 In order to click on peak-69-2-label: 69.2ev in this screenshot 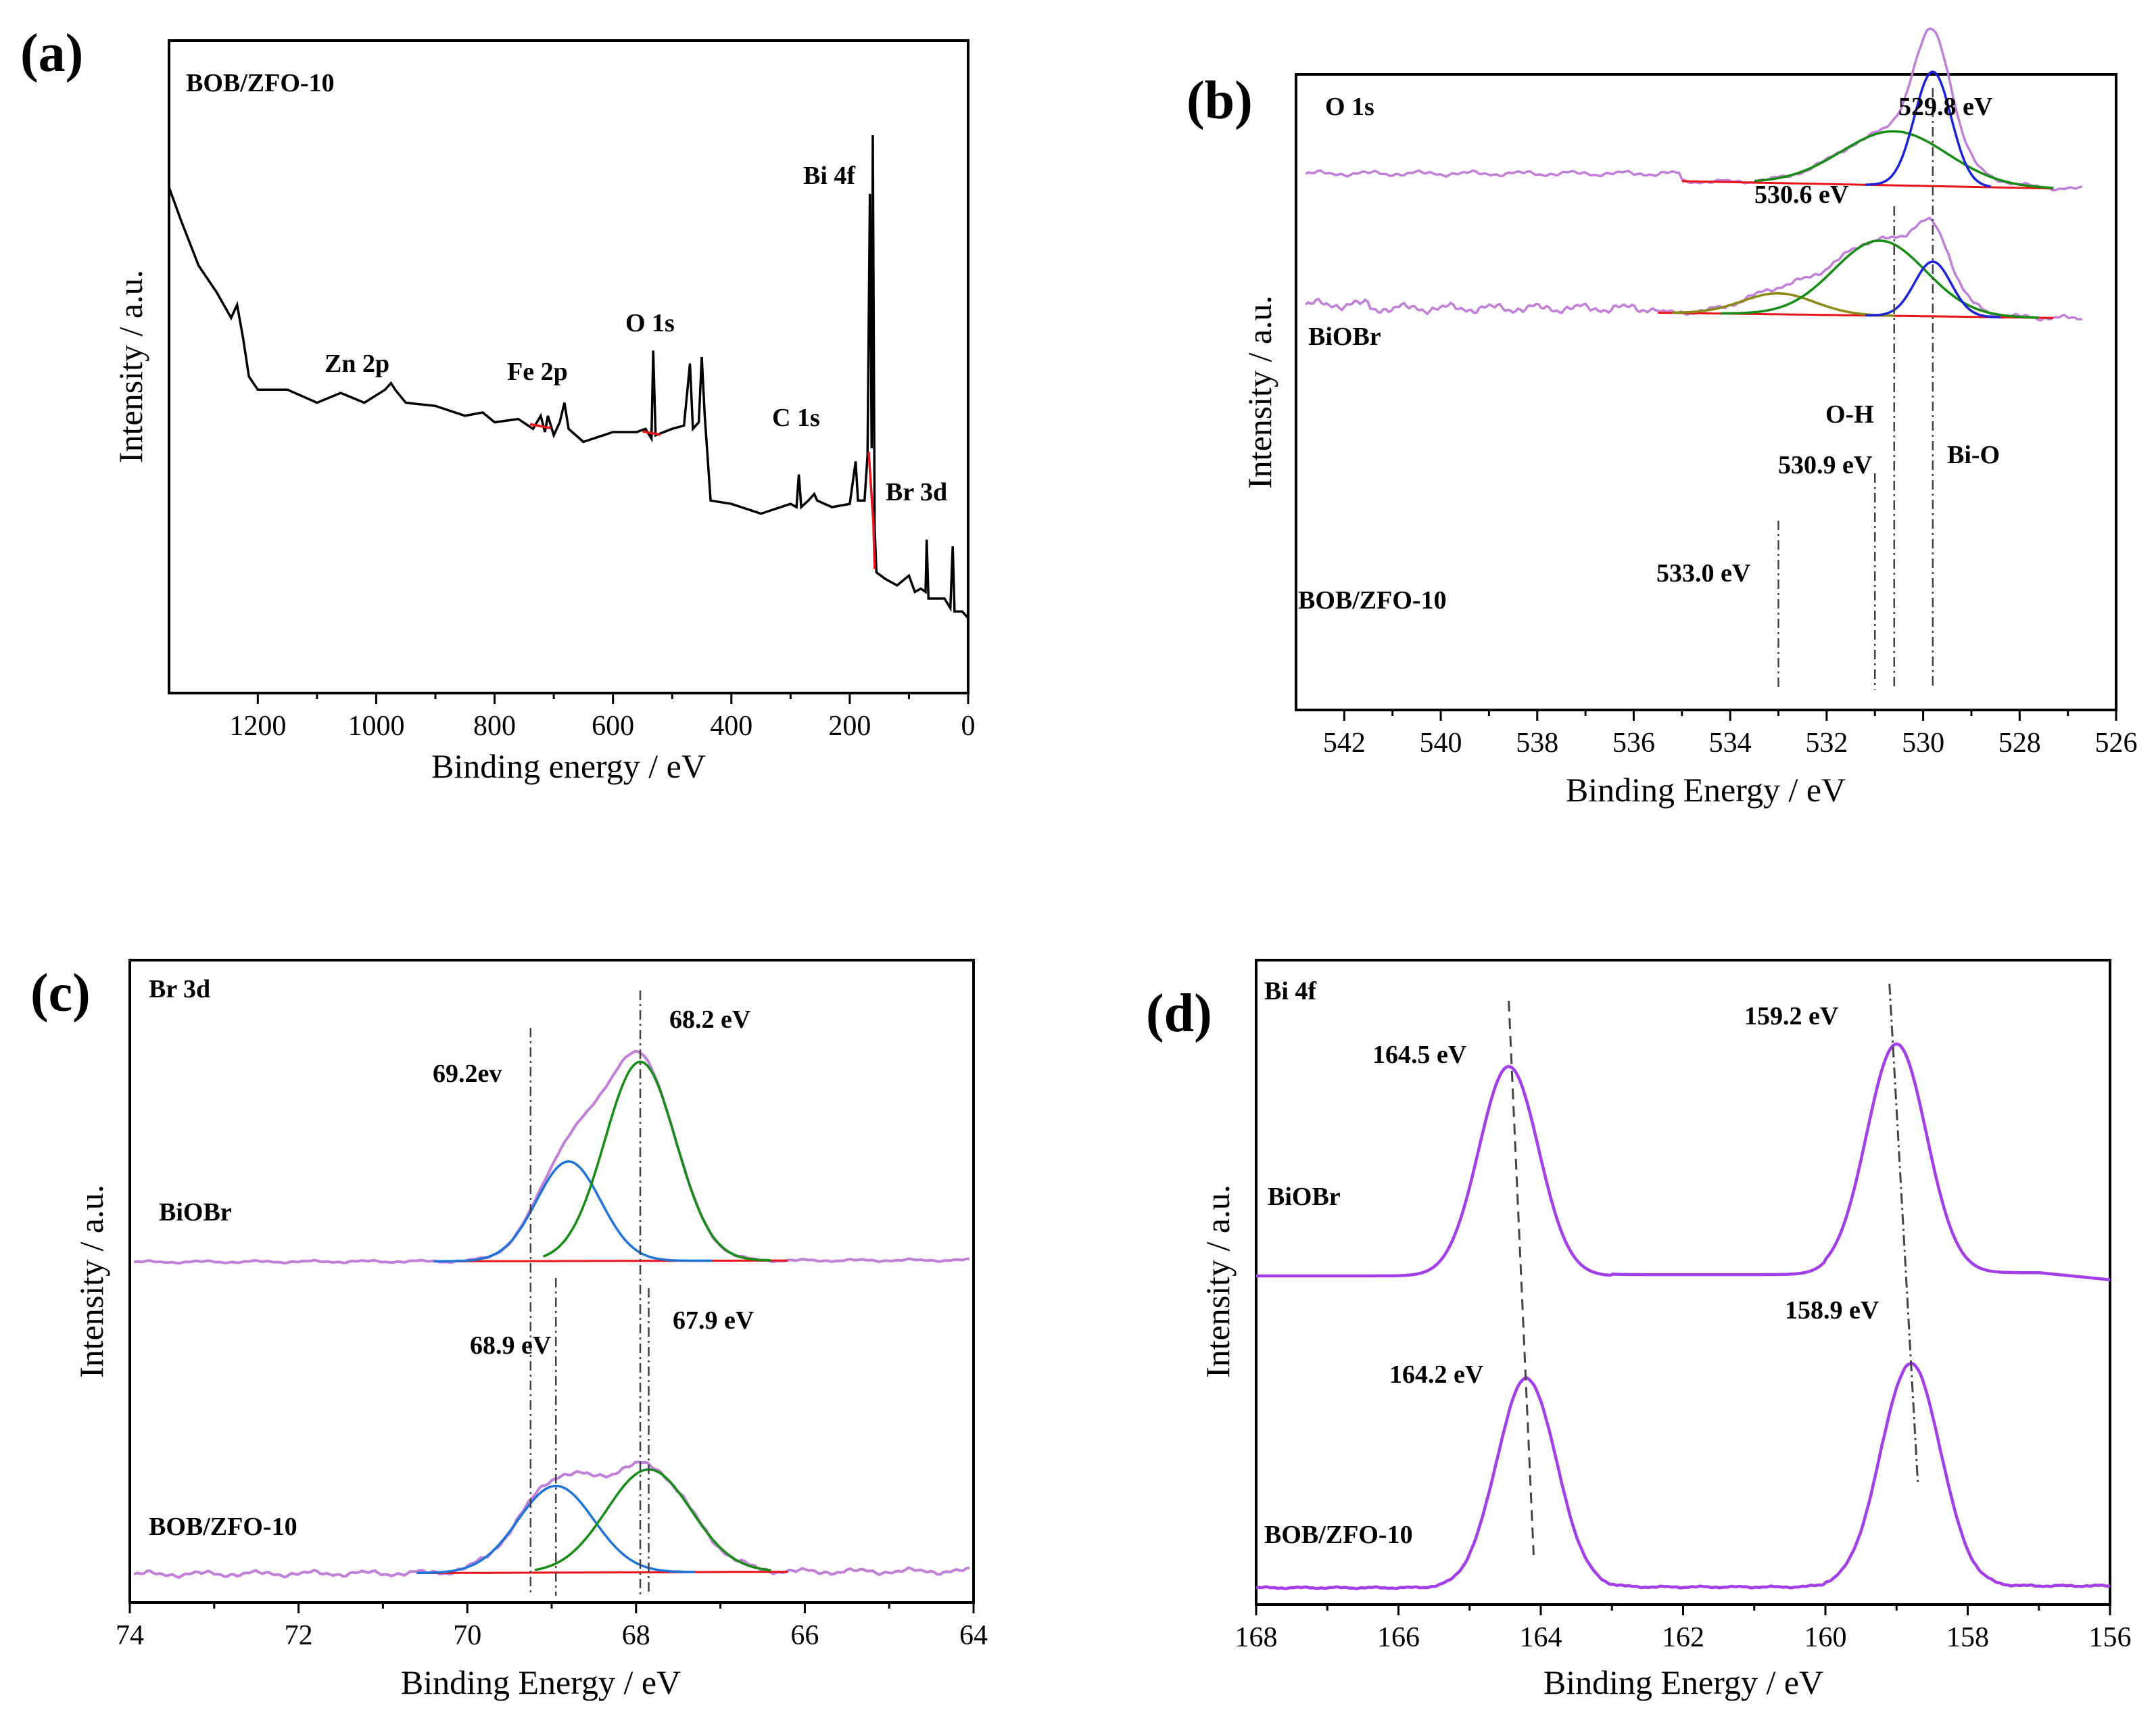, I will do `click(467, 1074)`.